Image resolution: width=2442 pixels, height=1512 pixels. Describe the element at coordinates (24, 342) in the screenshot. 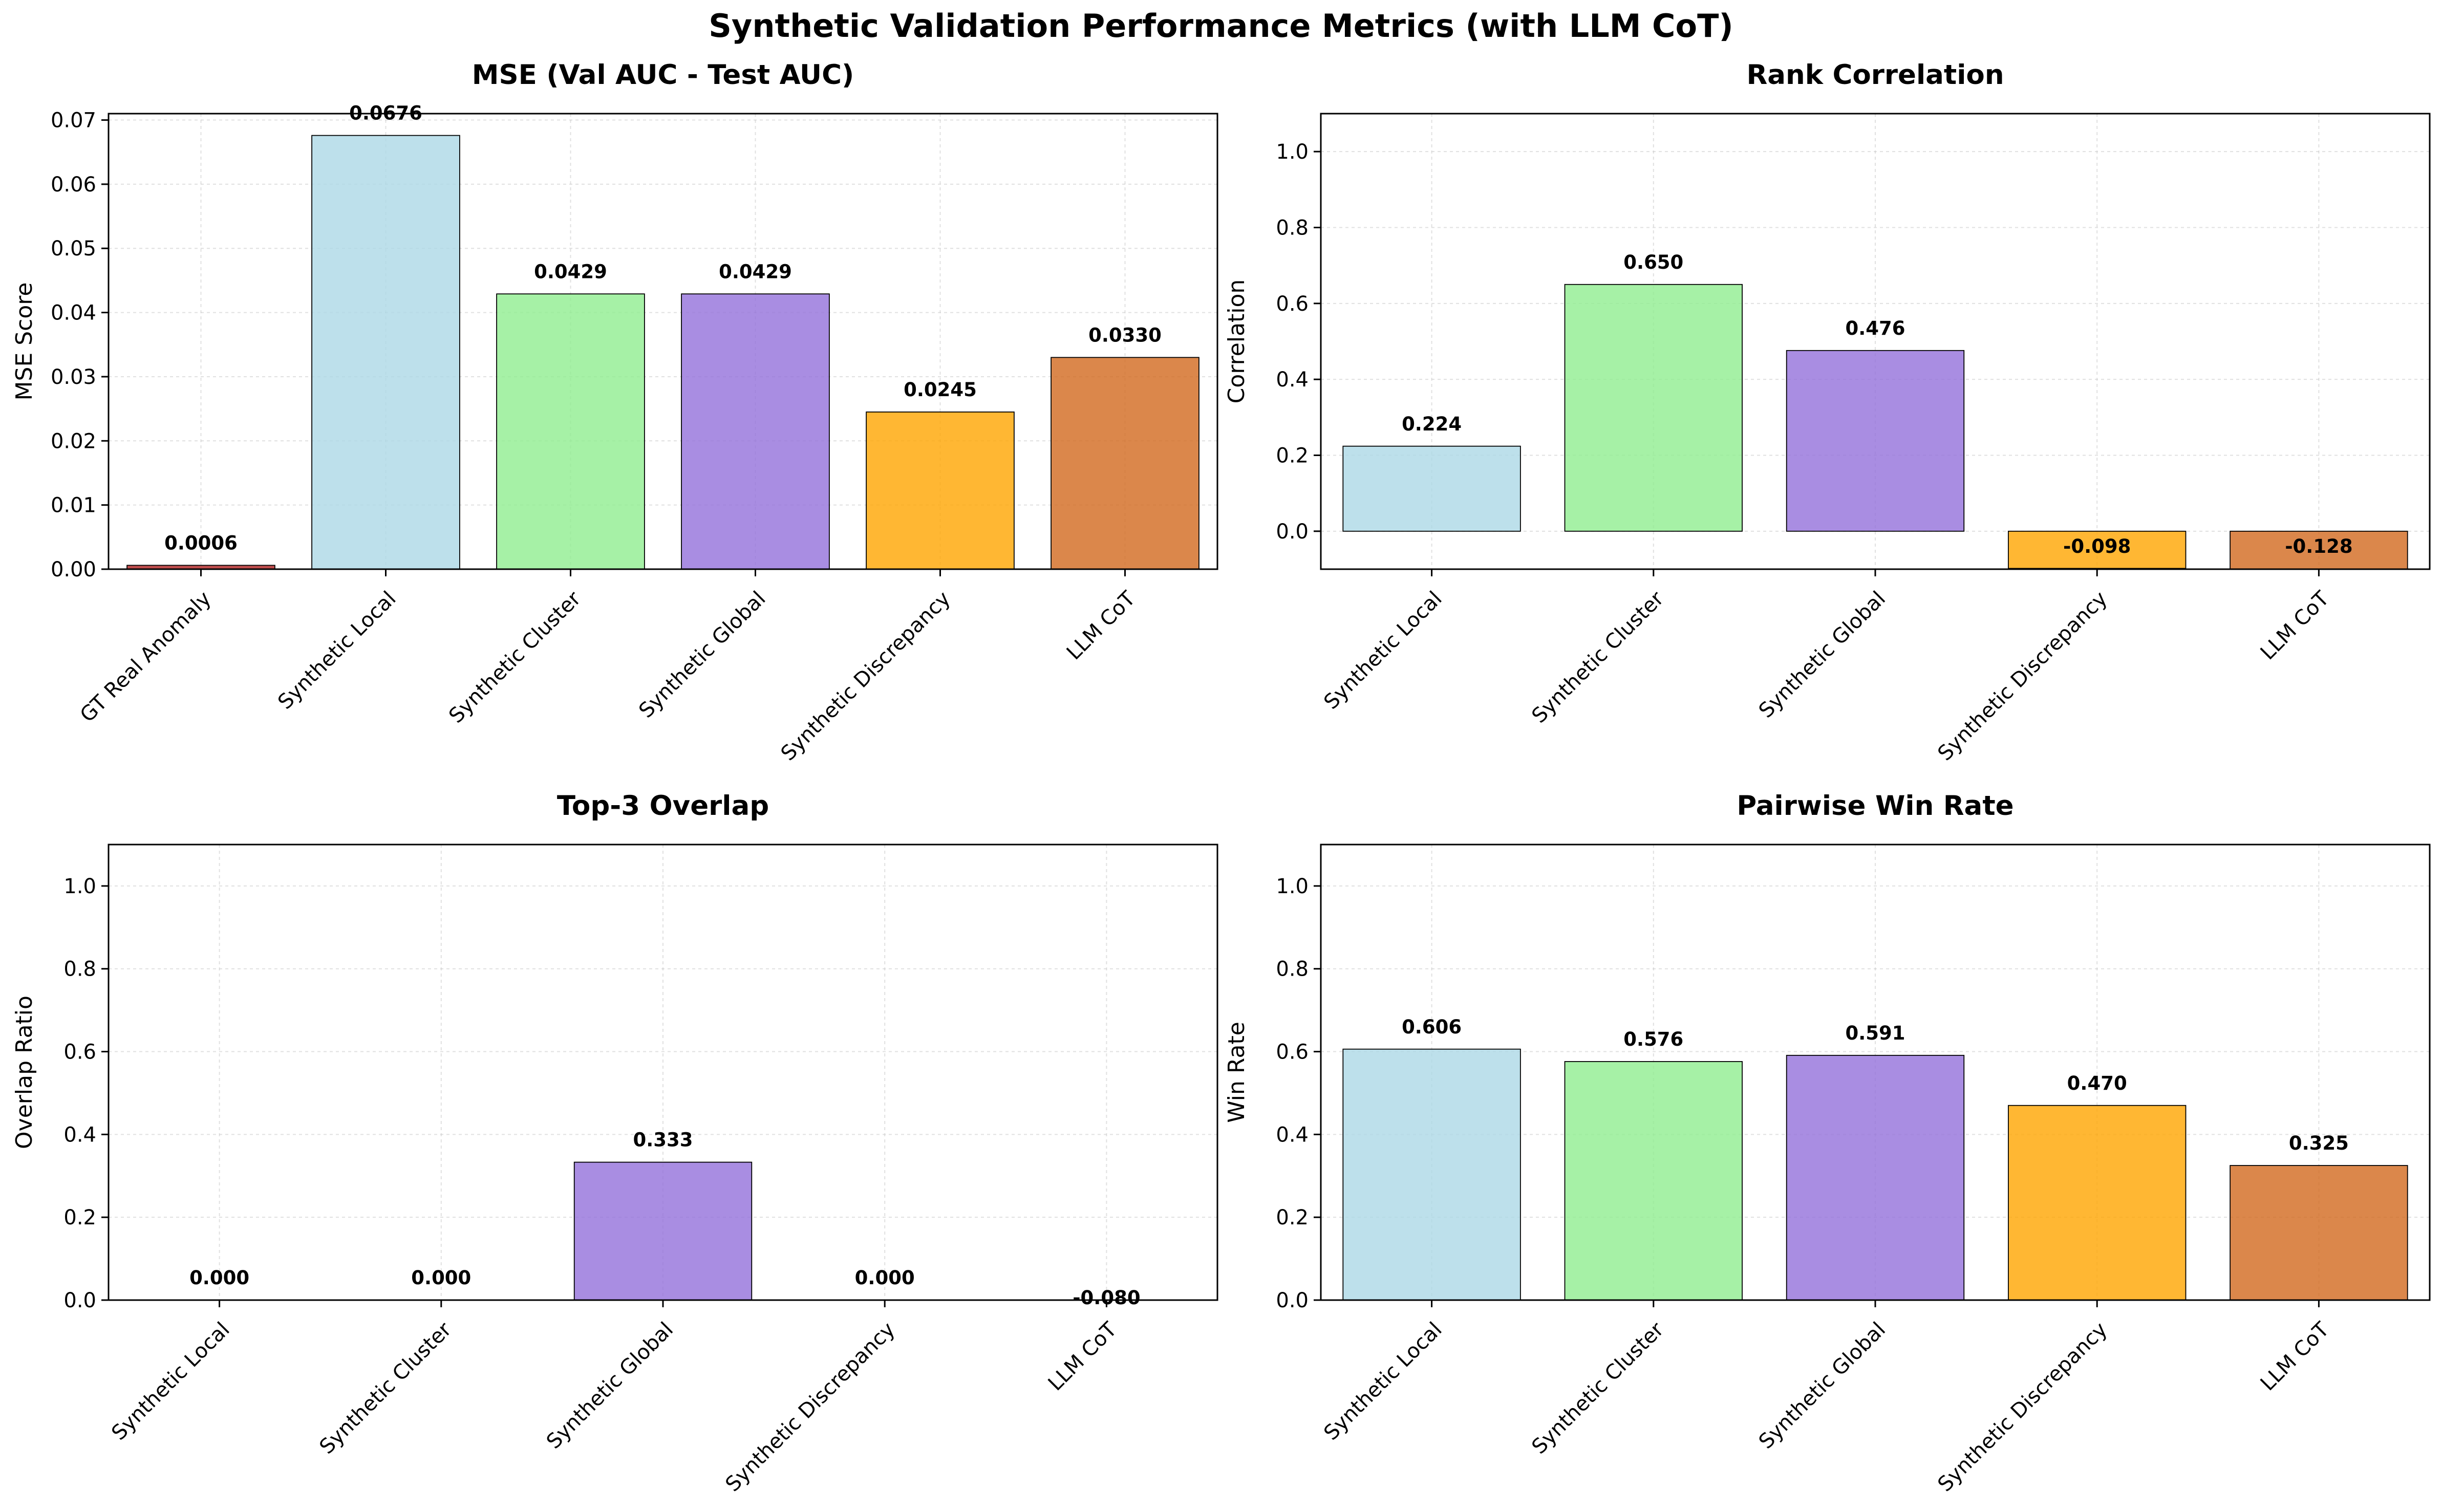

I see `y-axis-label: MSE Score` at that location.